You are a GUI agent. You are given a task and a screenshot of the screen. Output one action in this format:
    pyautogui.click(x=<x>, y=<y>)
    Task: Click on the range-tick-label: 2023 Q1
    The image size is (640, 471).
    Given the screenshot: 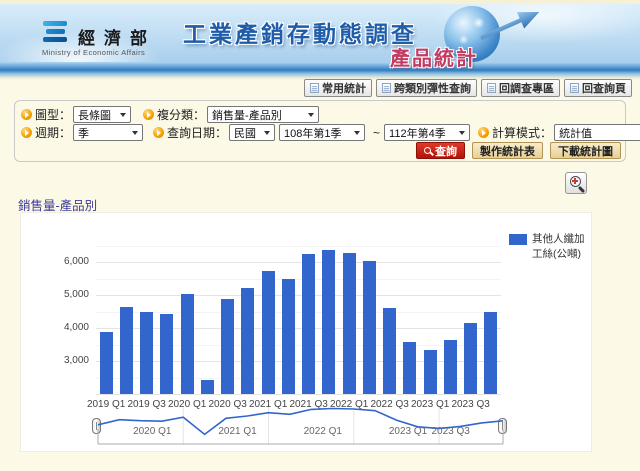 What is the action you would take?
    pyautogui.click(x=408, y=431)
    